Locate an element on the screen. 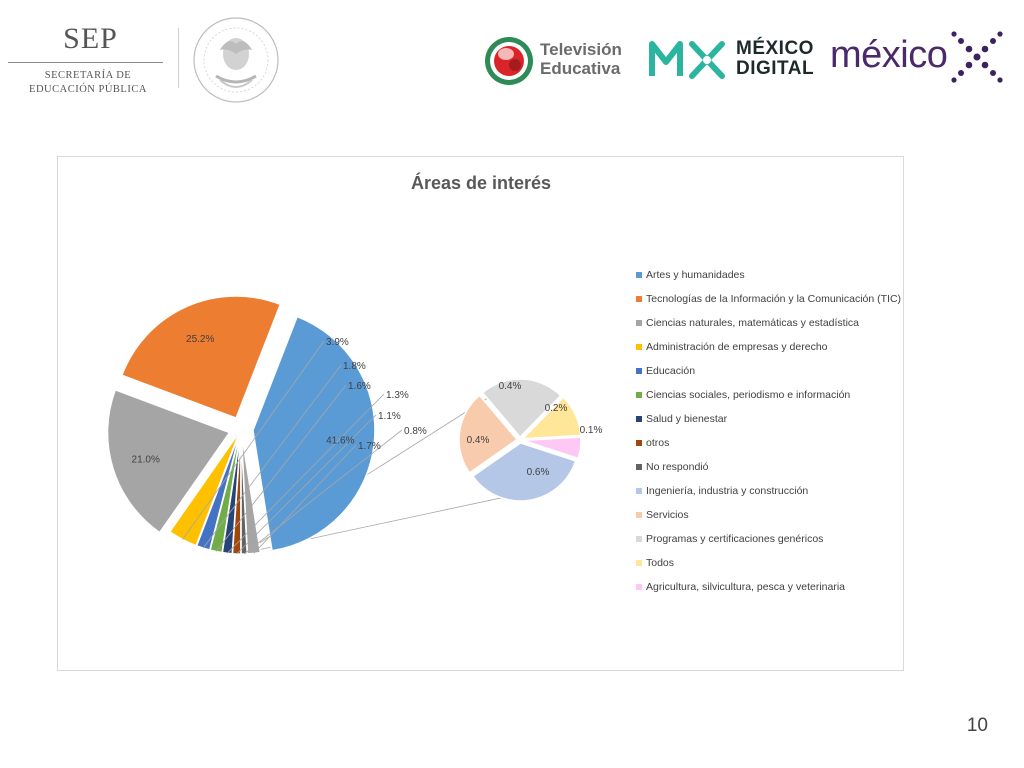  legend-swatch-no-respondio is located at coordinates (639, 467).